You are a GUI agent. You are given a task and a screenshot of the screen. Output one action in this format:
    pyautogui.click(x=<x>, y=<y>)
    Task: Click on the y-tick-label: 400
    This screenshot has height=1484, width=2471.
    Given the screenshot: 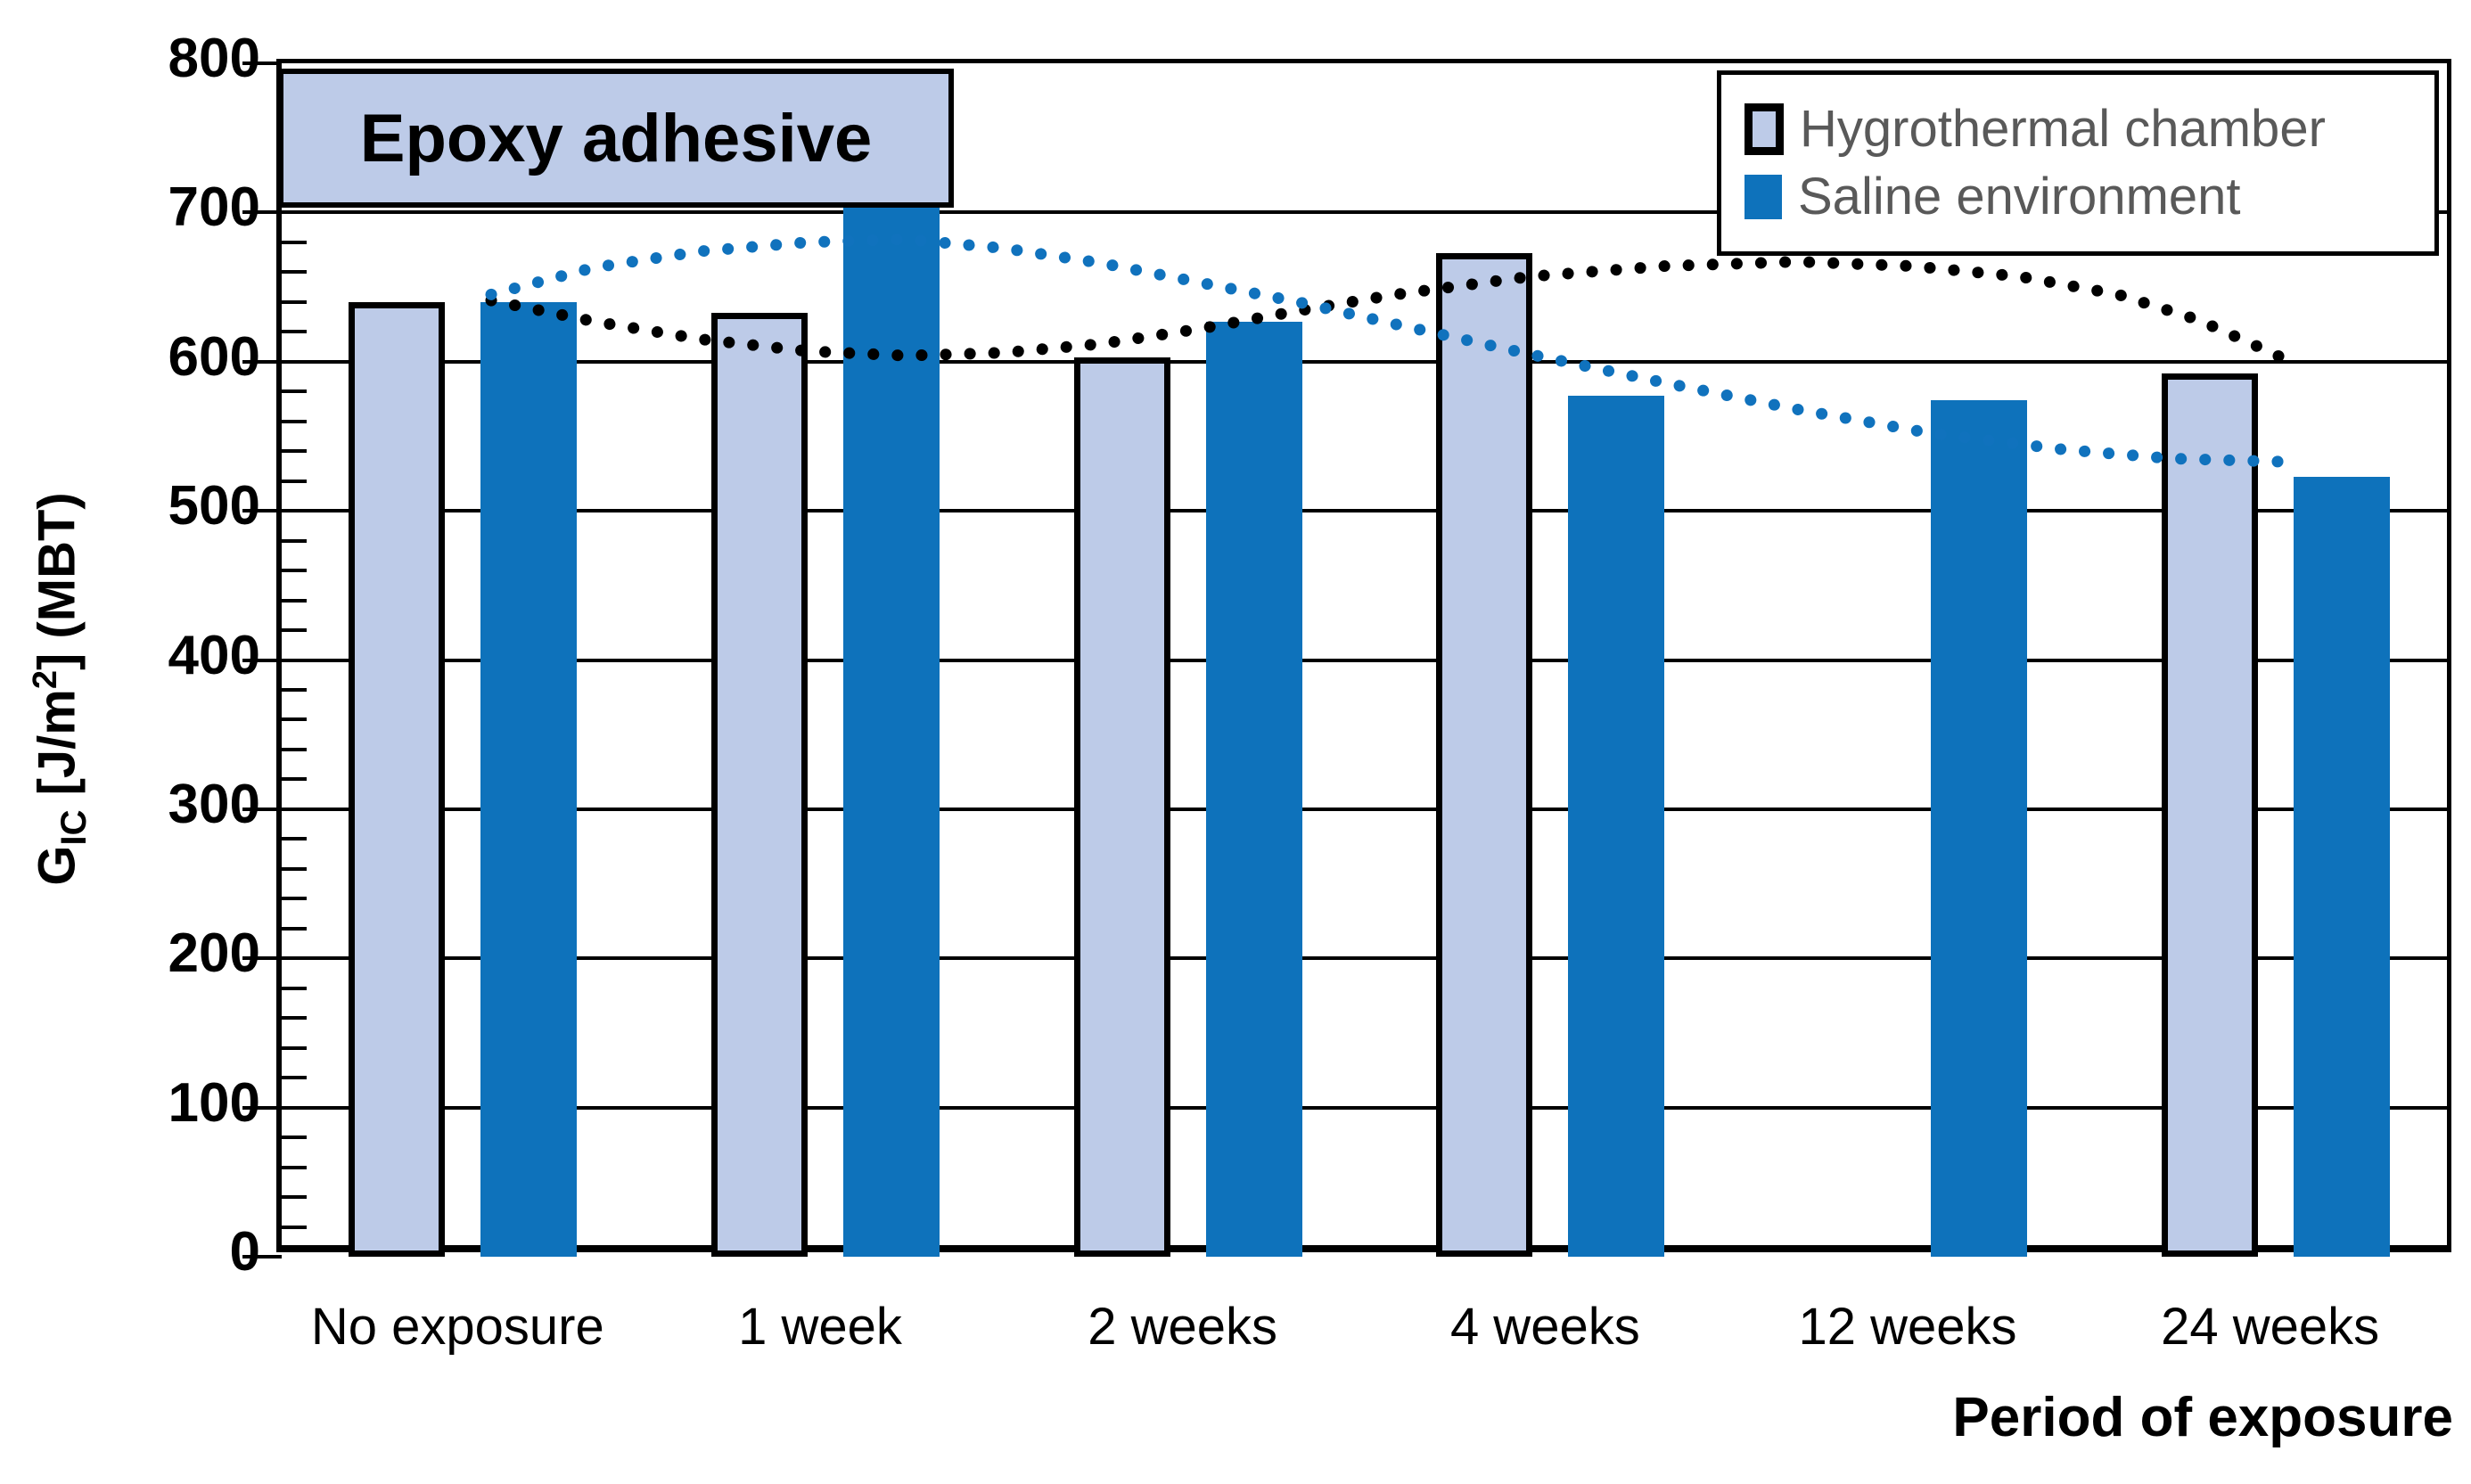 What is the action you would take?
    pyautogui.click(x=214, y=655)
    